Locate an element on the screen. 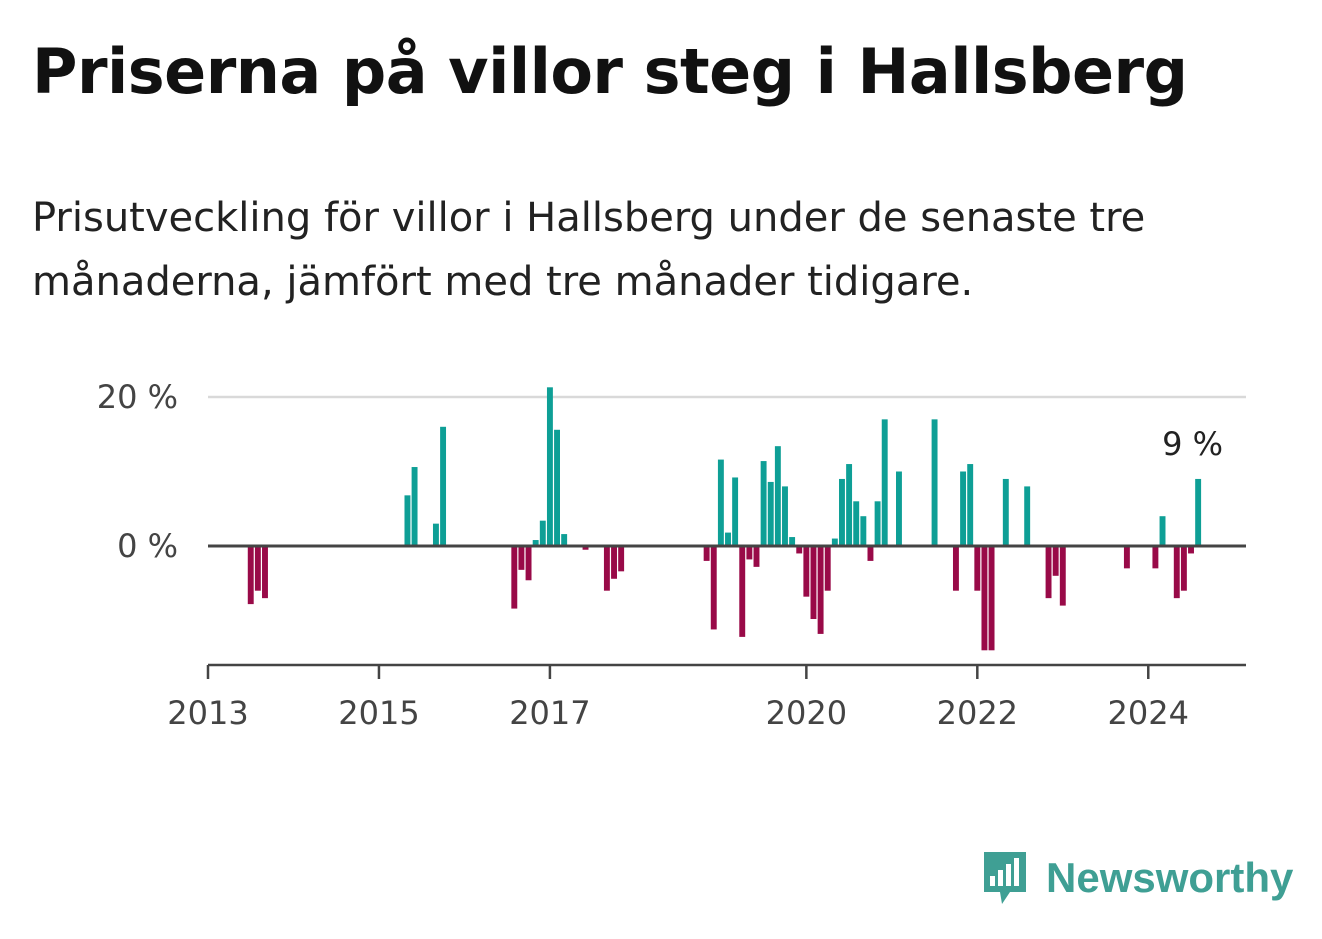 This screenshot has width=1322, height=939. x-tick-label: 2022 is located at coordinates (977, 713).